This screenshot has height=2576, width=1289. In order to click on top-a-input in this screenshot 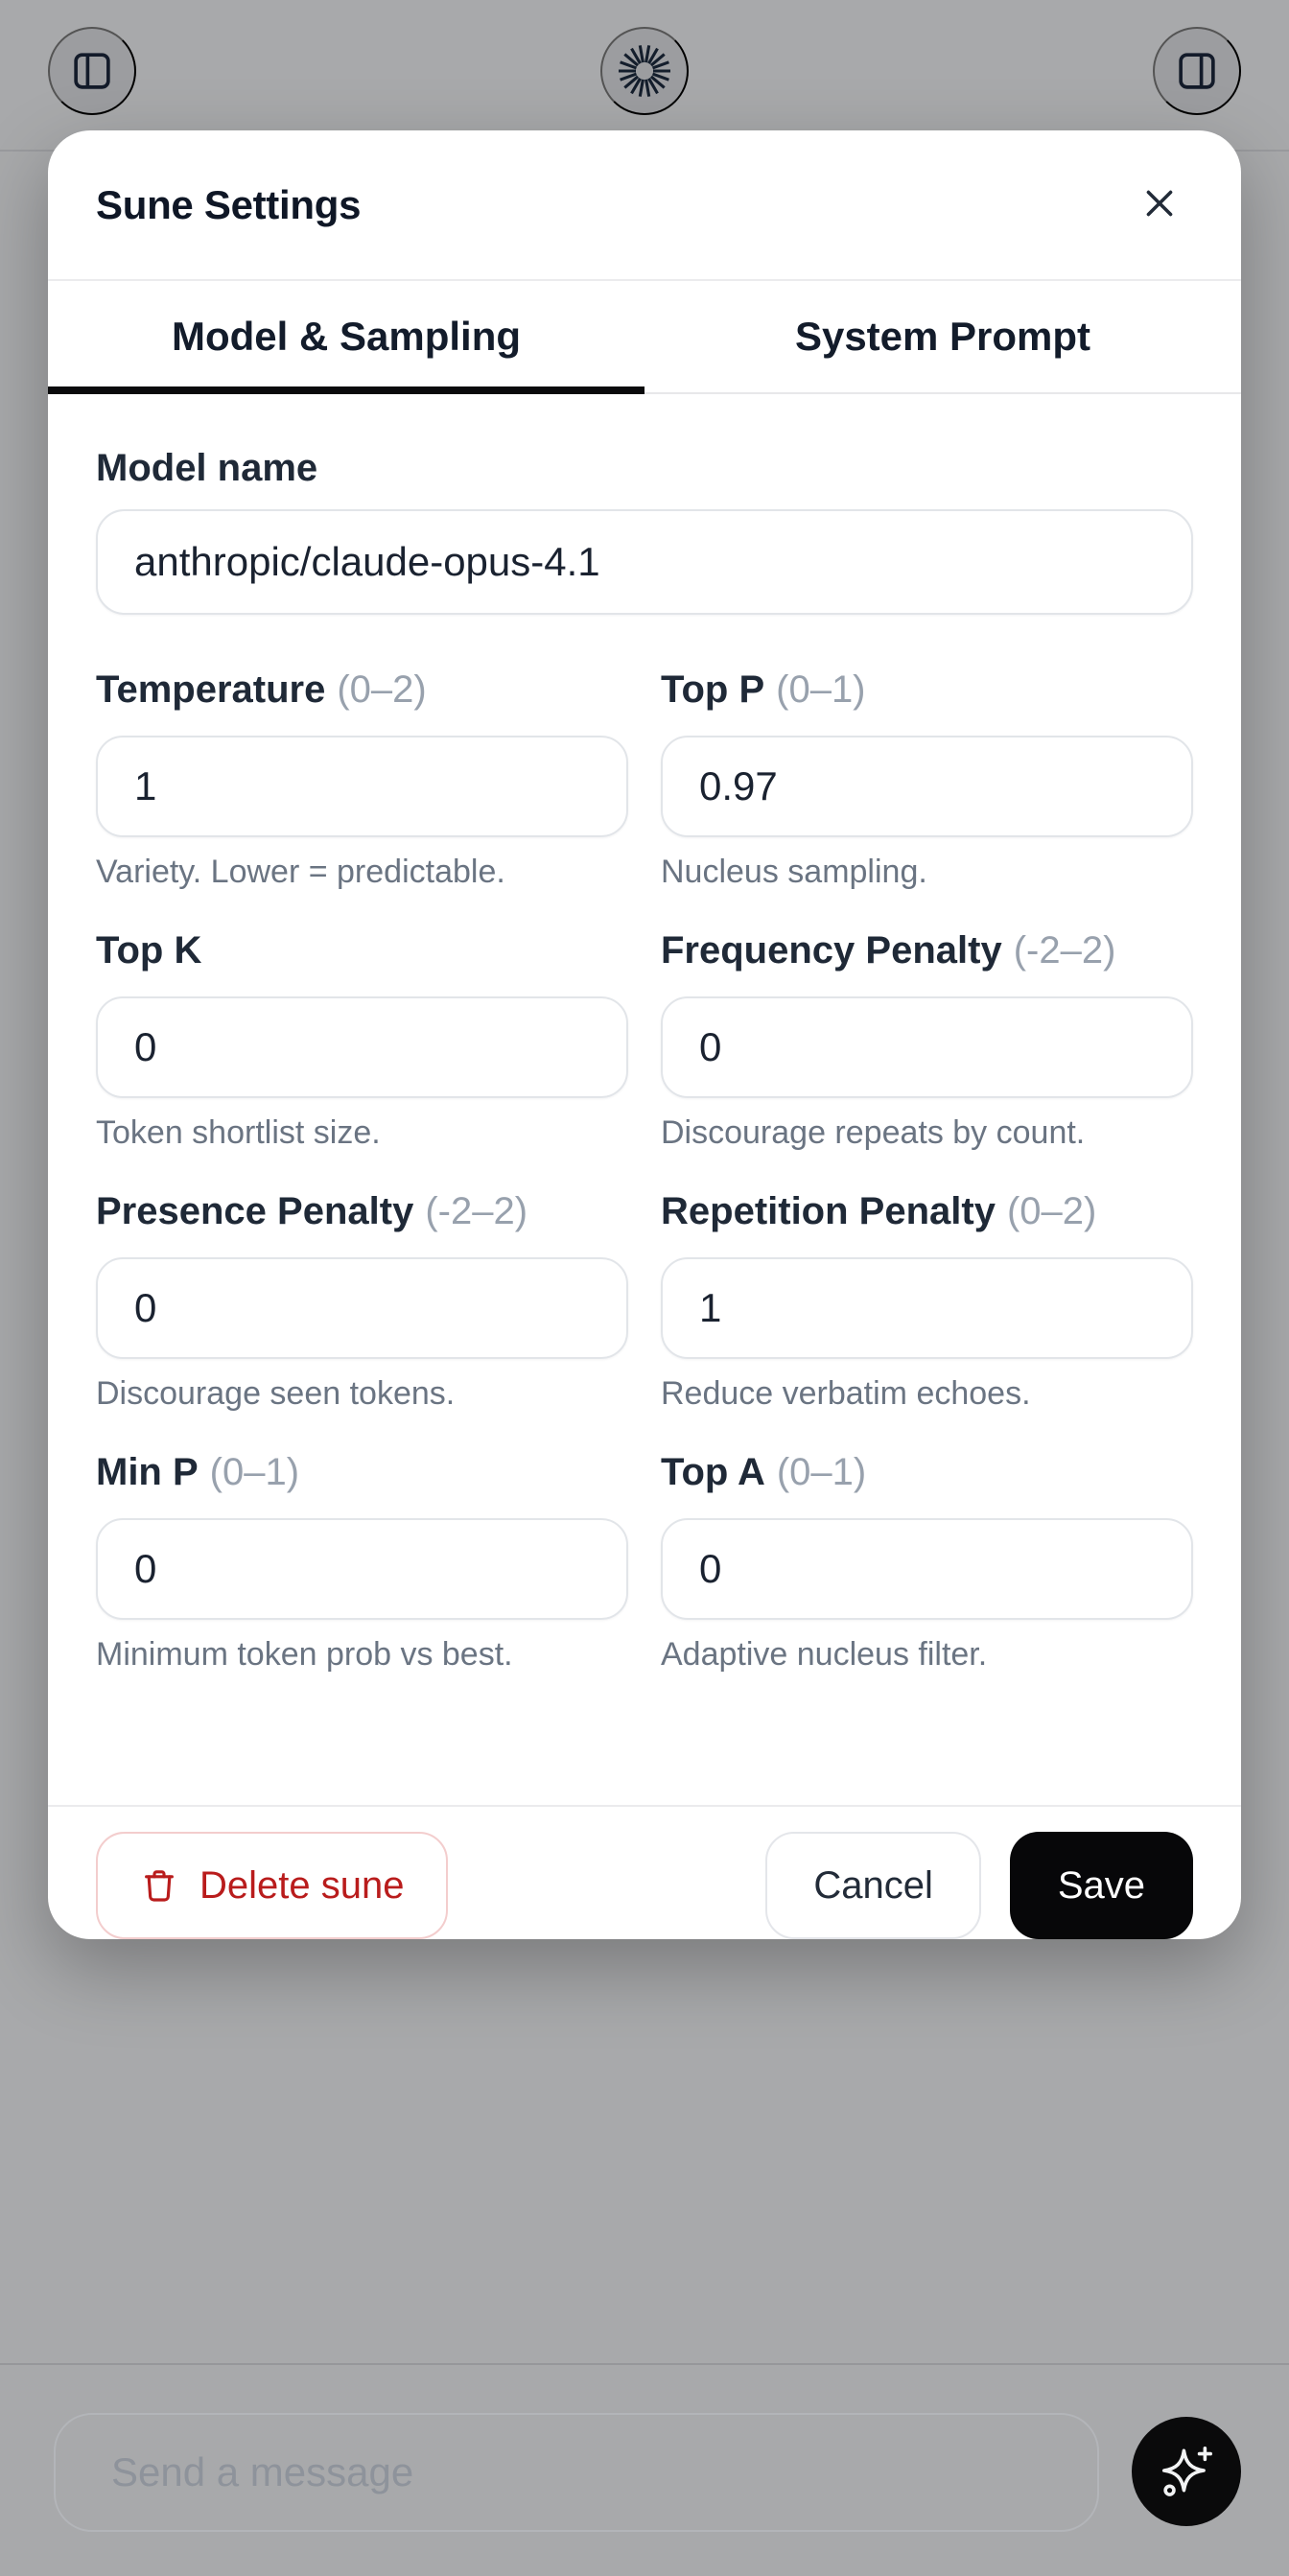, I will do `click(927, 1569)`.